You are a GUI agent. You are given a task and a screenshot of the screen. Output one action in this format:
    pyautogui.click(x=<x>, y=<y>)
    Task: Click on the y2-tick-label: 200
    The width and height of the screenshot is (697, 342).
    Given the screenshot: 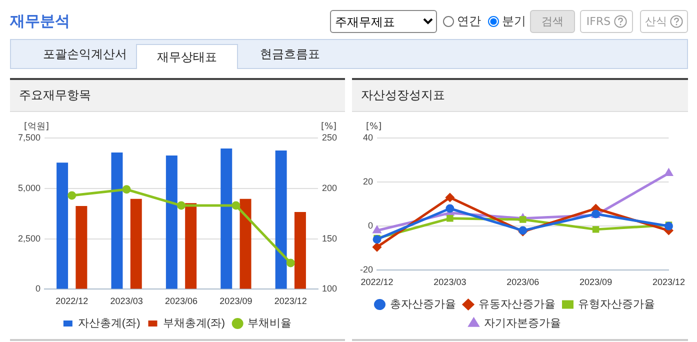 What is the action you would take?
    pyautogui.click(x=330, y=187)
    